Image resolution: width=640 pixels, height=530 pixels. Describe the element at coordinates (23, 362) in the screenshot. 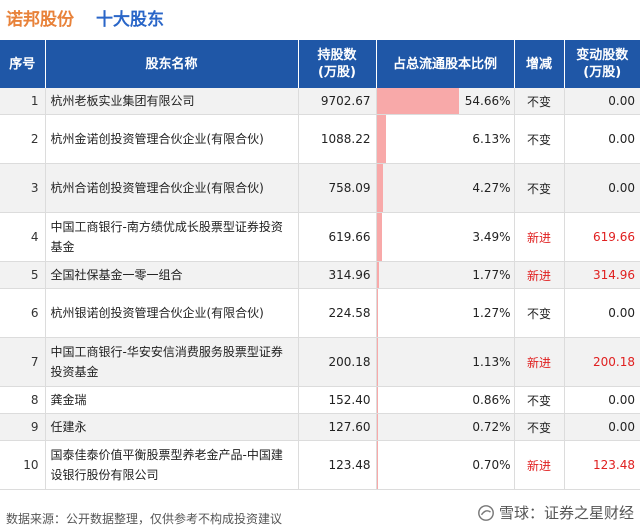

I see `row-index: 7` at that location.